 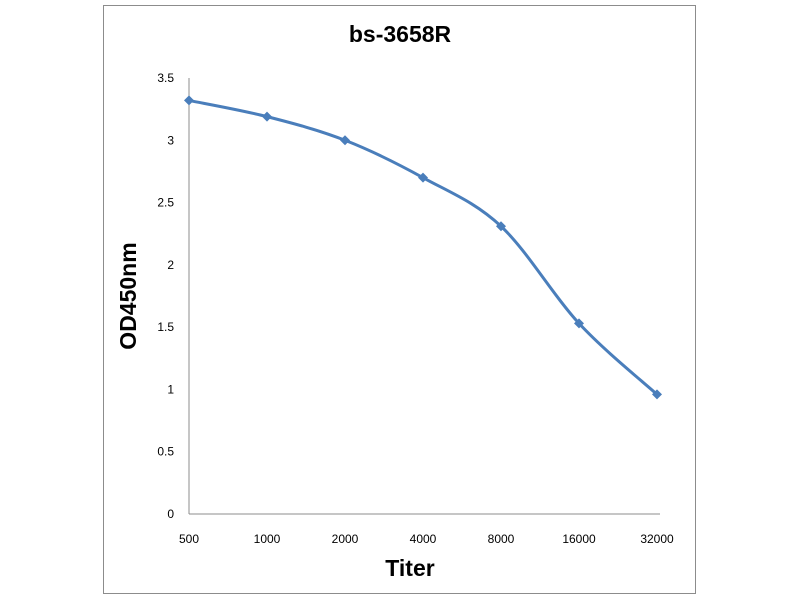 I want to click on y-tick-label: 1, so click(x=170, y=389).